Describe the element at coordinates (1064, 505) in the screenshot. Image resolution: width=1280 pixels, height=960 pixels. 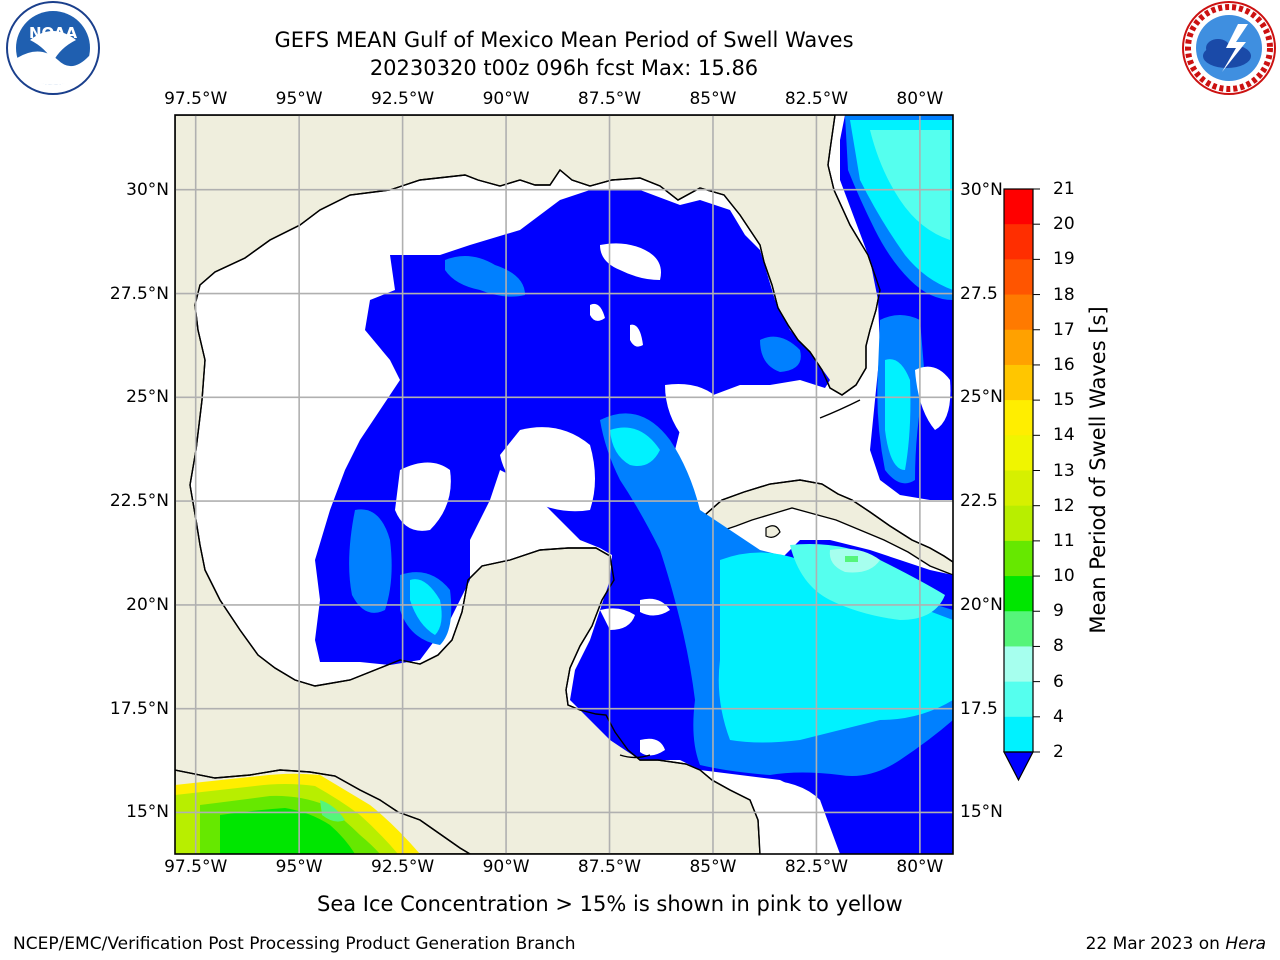
I see `colorbar-tick-label: 12` at that location.